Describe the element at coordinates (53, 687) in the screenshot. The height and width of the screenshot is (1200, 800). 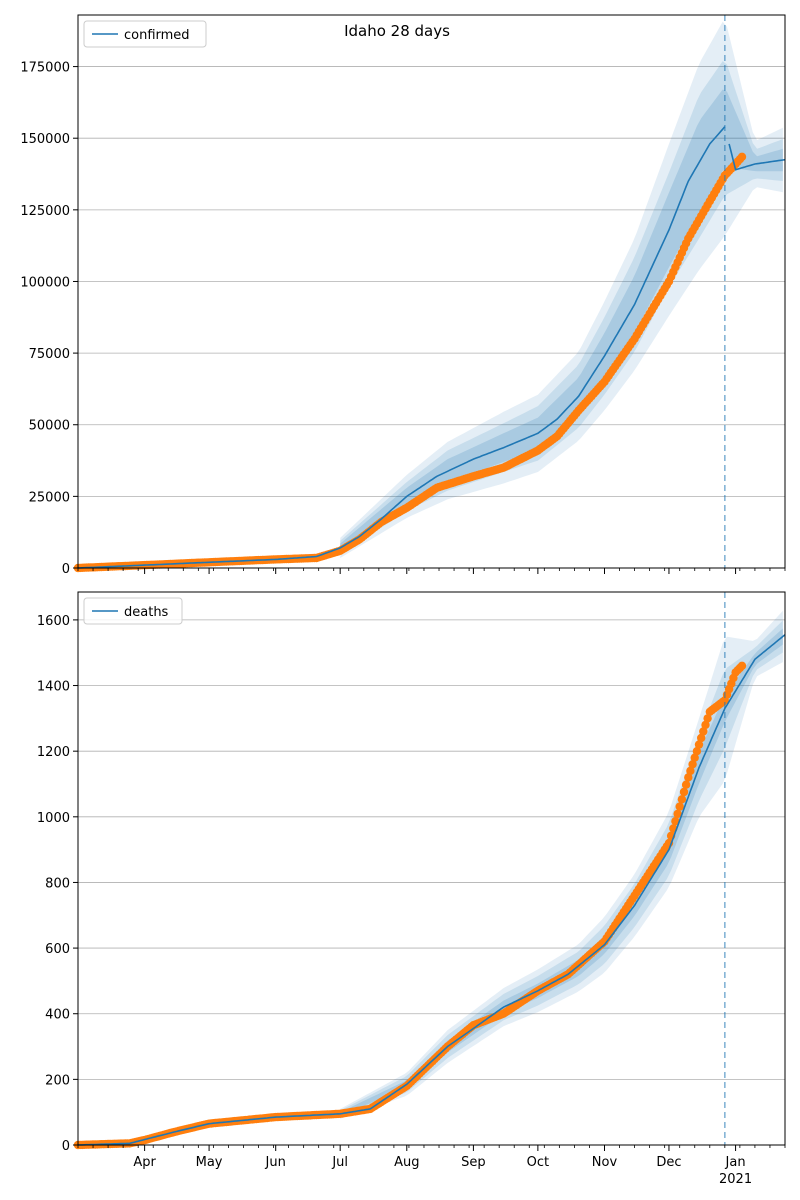
I see `y-tick-label: 1400` at that location.